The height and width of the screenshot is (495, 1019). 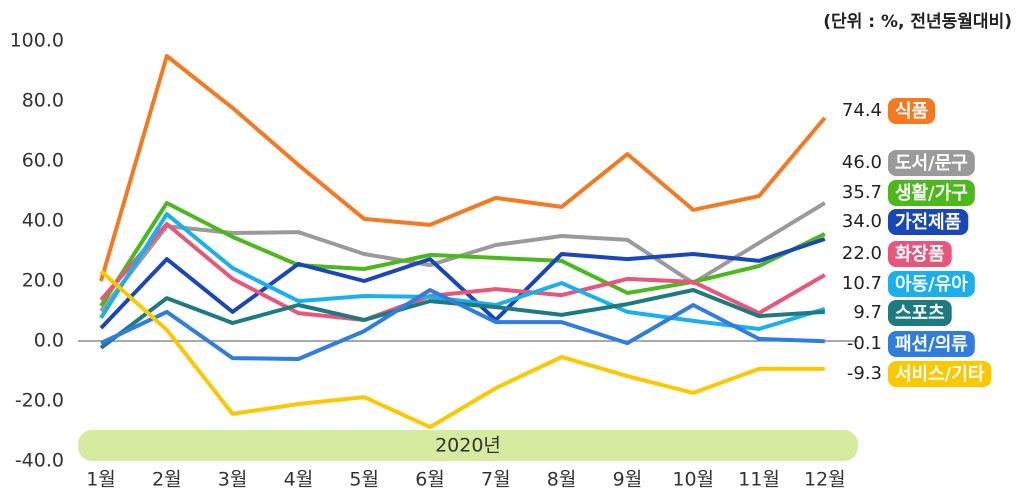 I want to click on x-tick-label: 2월, so click(x=167, y=480).